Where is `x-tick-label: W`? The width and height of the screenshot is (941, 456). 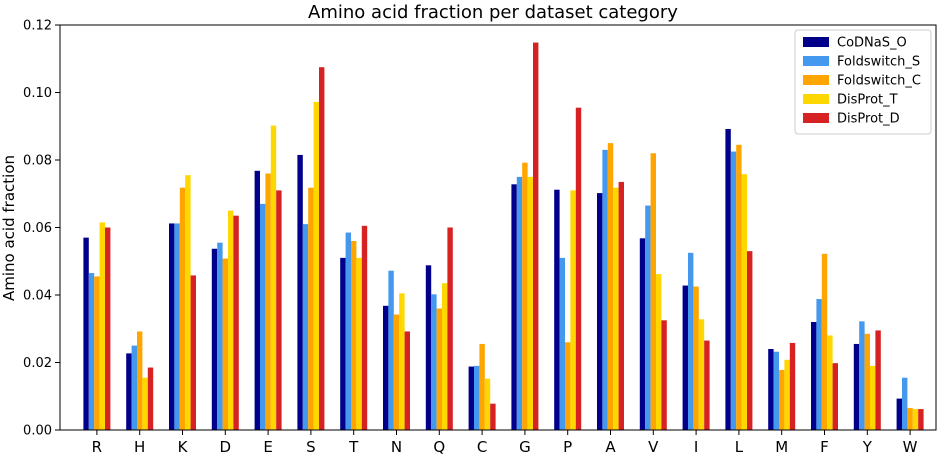 x-tick-label: W is located at coordinates (910, 447).